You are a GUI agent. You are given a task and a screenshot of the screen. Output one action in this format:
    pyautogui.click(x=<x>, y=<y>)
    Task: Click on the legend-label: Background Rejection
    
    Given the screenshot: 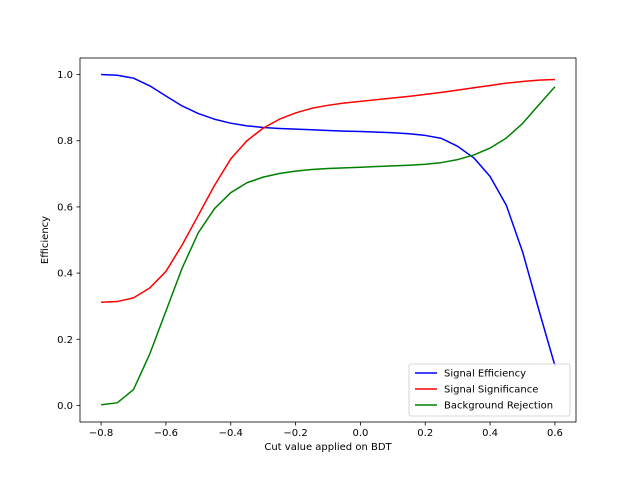 What is the action you would take?
    pyautogui.click(x=498, y=406)
    